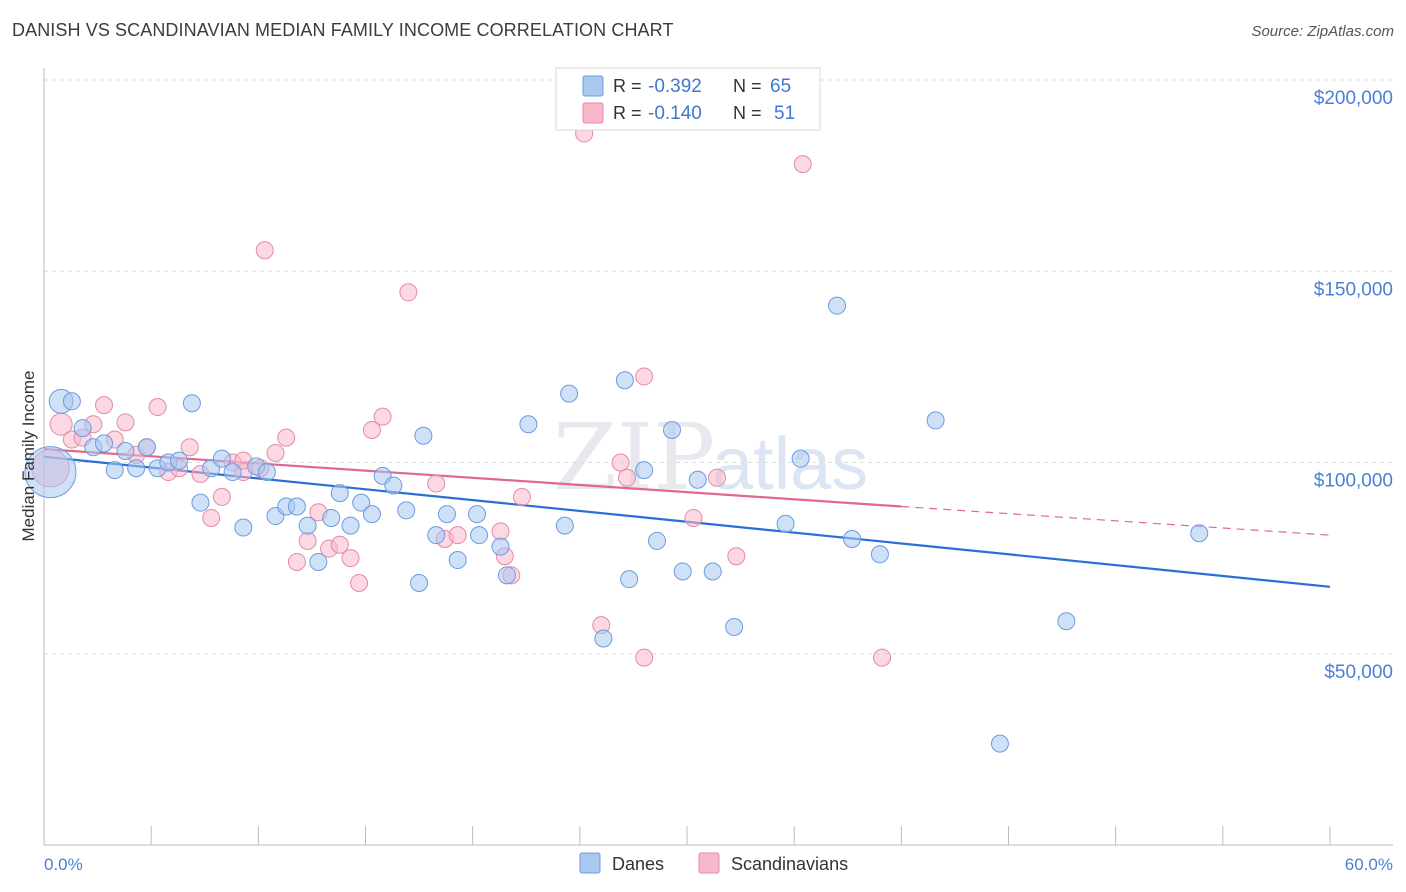 This screenshot has height=892, width=1406. I want to click on legend-r-label-scandinavians: R =, so click(627, 113).